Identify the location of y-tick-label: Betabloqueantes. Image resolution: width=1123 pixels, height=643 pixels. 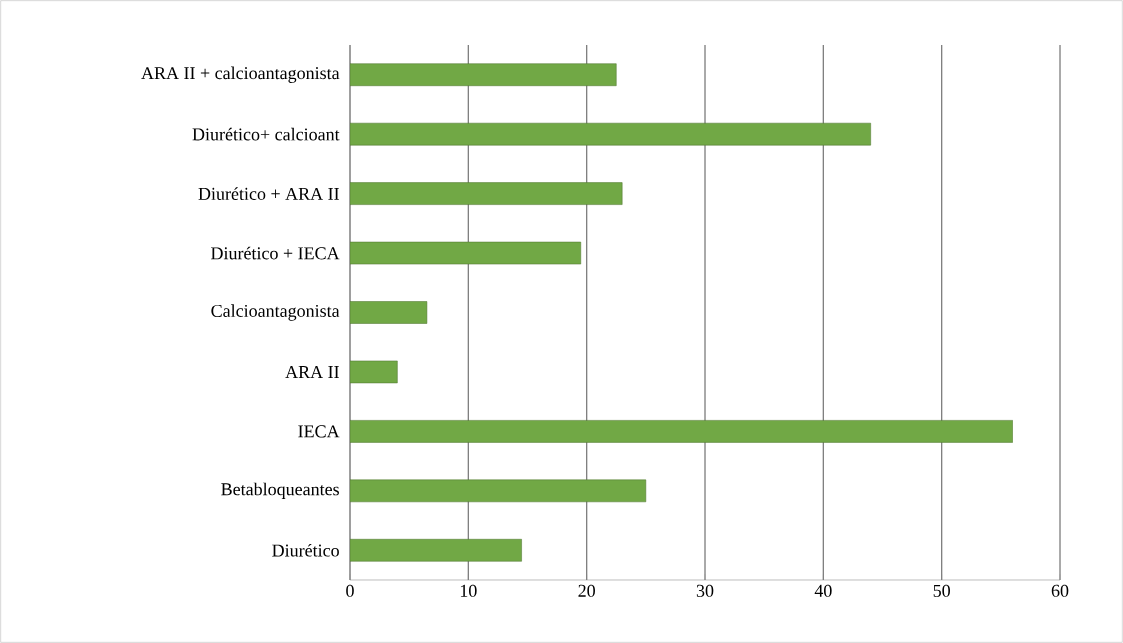
(280, 490).